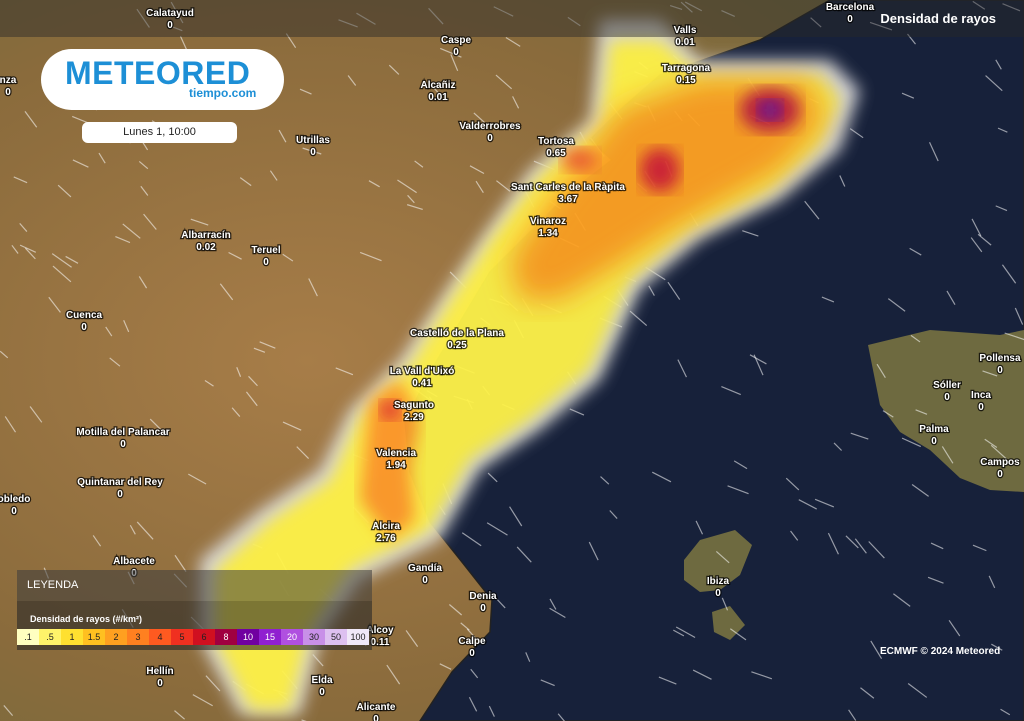 This screenshot has height=721, width=1024. What do you see at coordinates (170, 13) in the screenshot?
I see `city-name: Calatayud` at bounding box center [170, 13].